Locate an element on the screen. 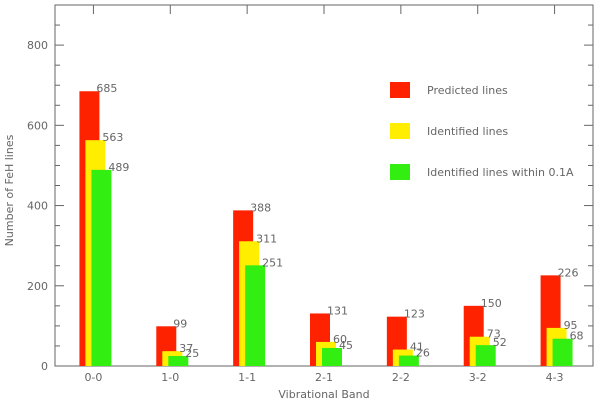 This screenshot has width=600, height=401. data-label-1-1-series-0: 388 is located at coordinates (260, 207).